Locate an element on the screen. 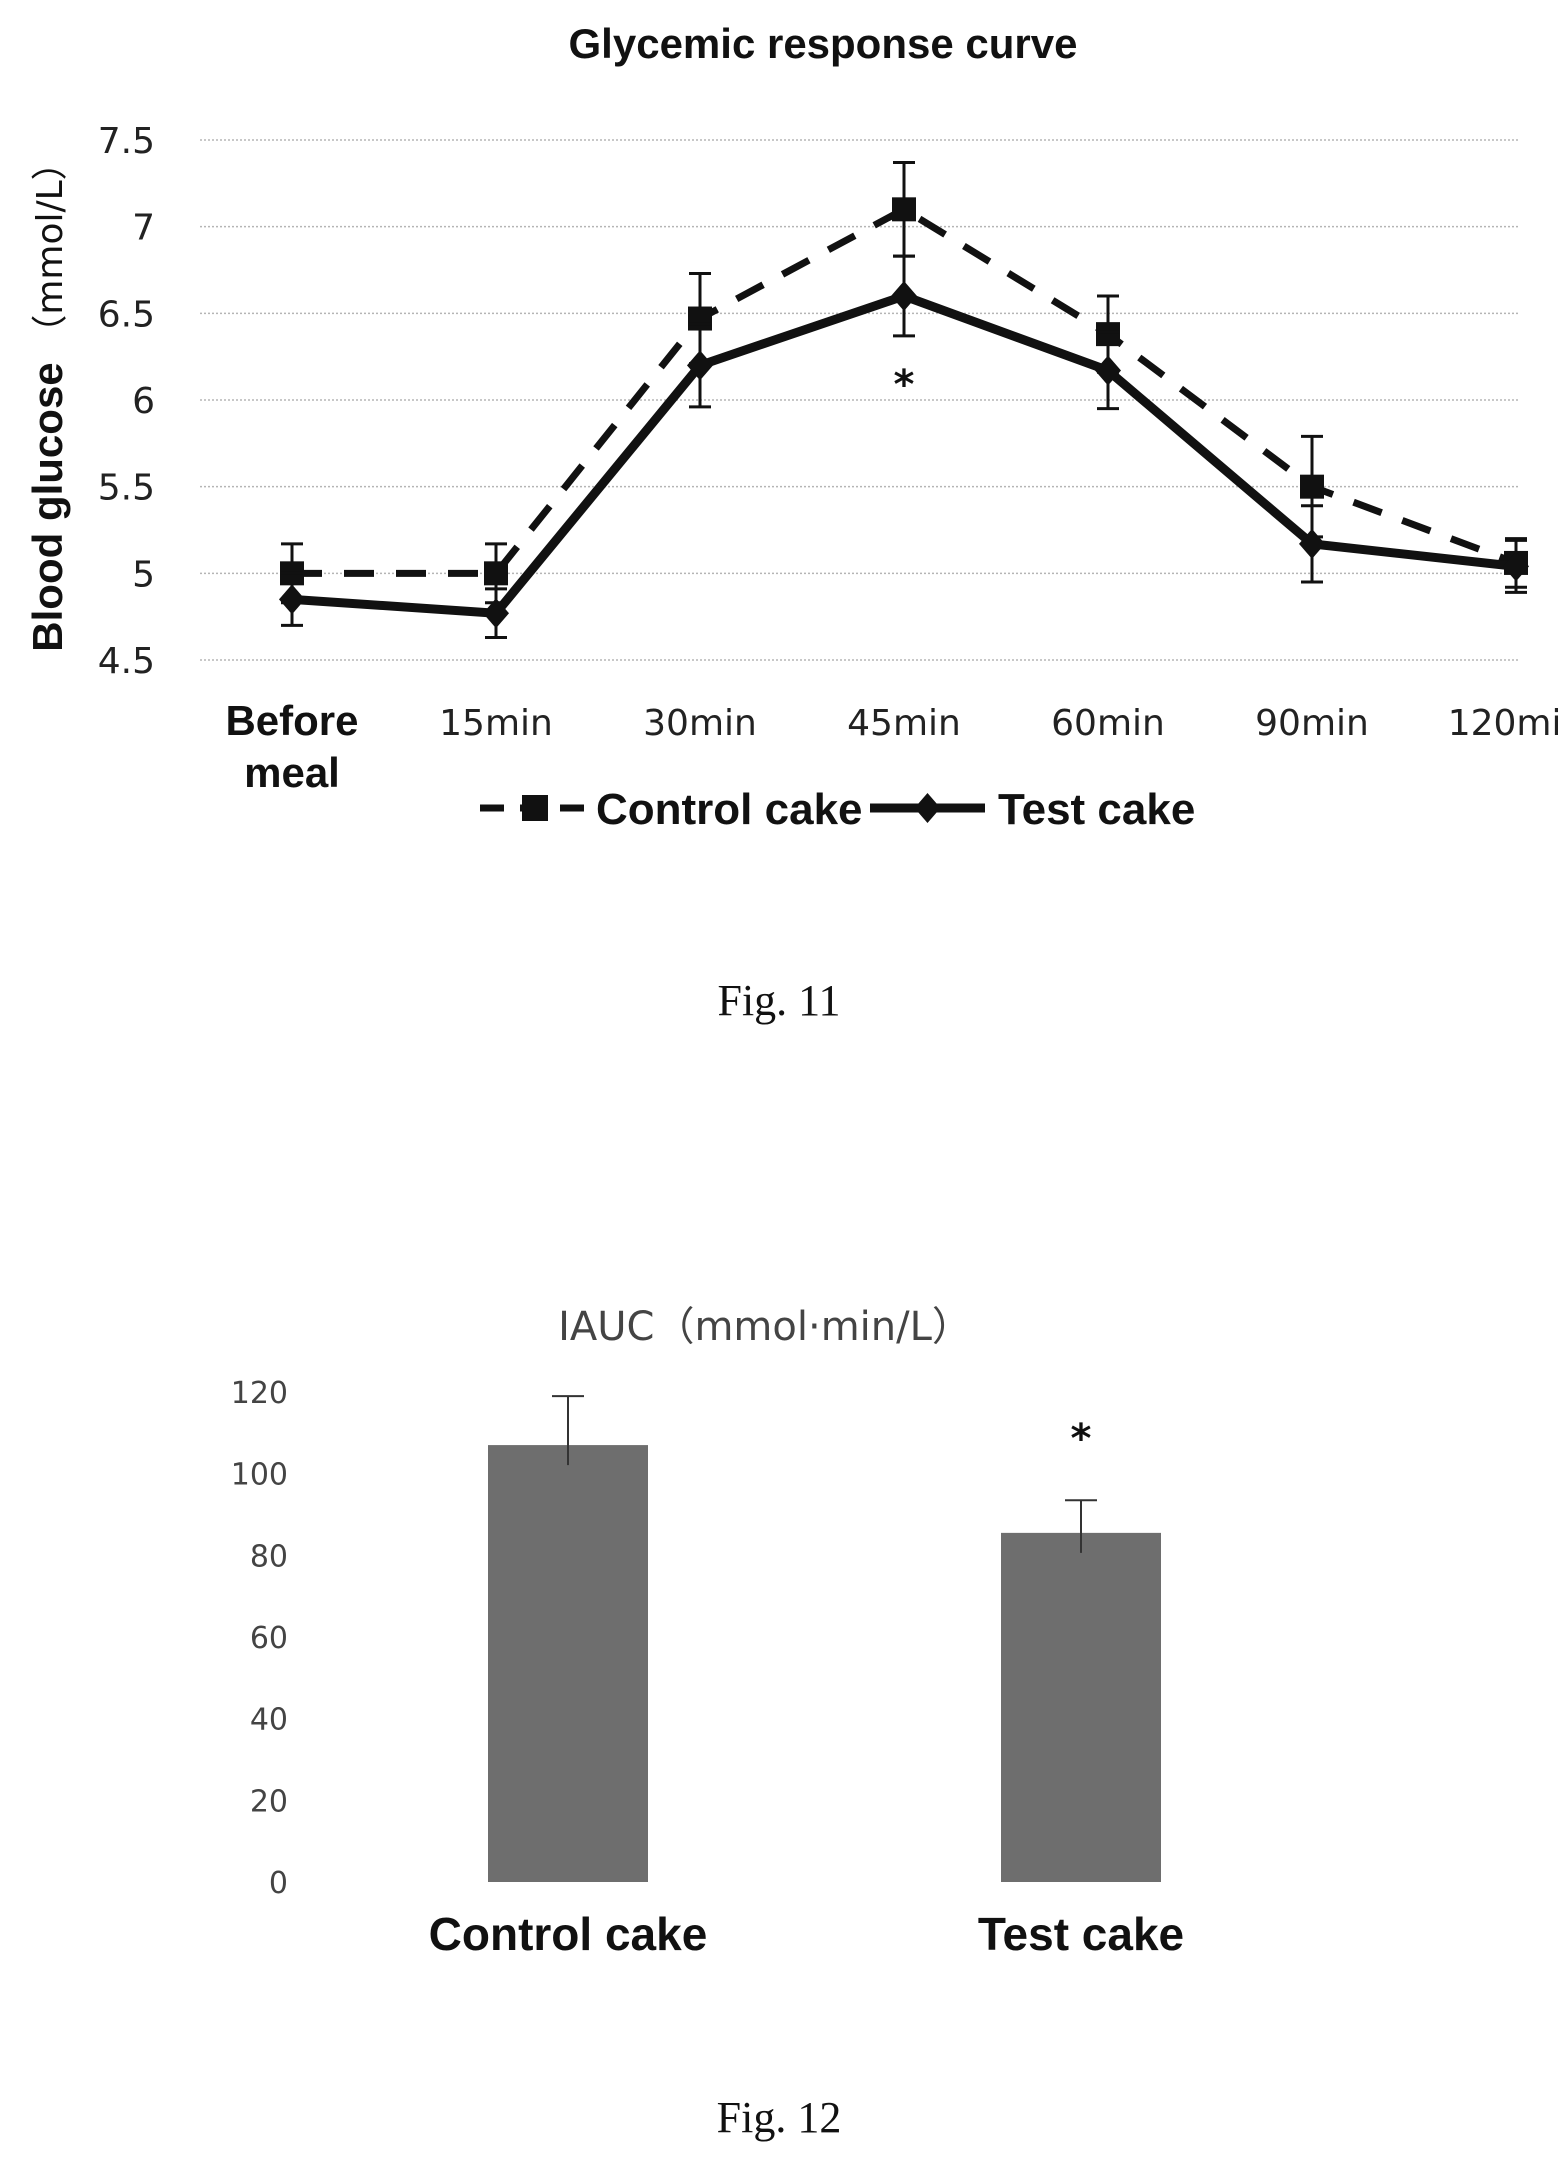 The height and width of the screenshot is (2160, 1558). chart1-y-tick-label: 5 is located at coordinates (143, 574).